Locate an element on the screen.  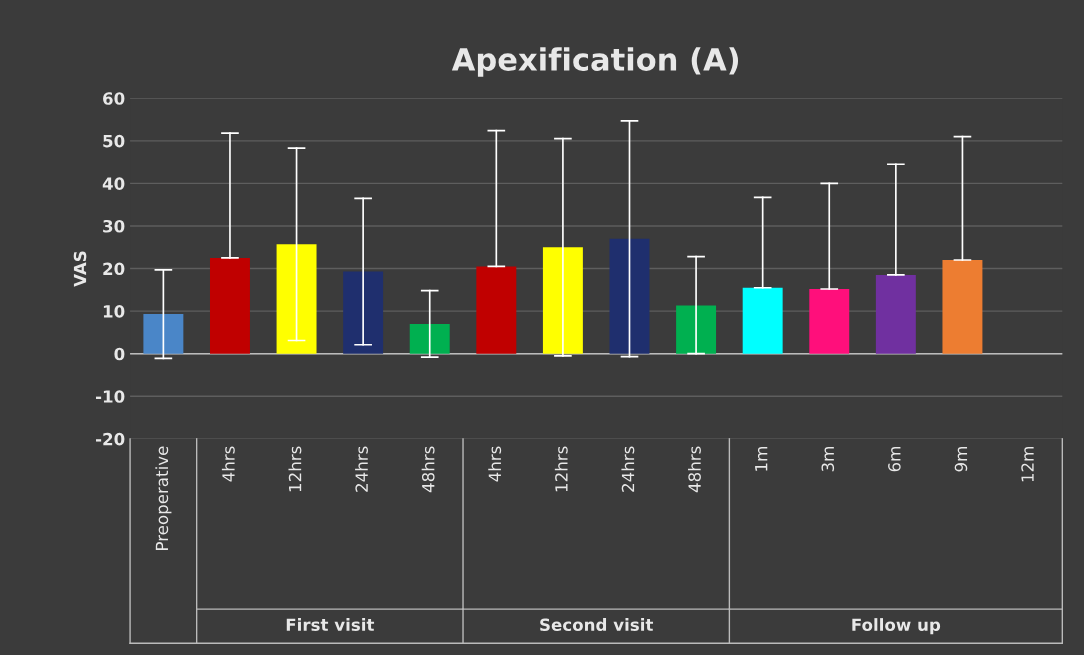
x-tick-label: 9m is located at coordinates (961, 459).